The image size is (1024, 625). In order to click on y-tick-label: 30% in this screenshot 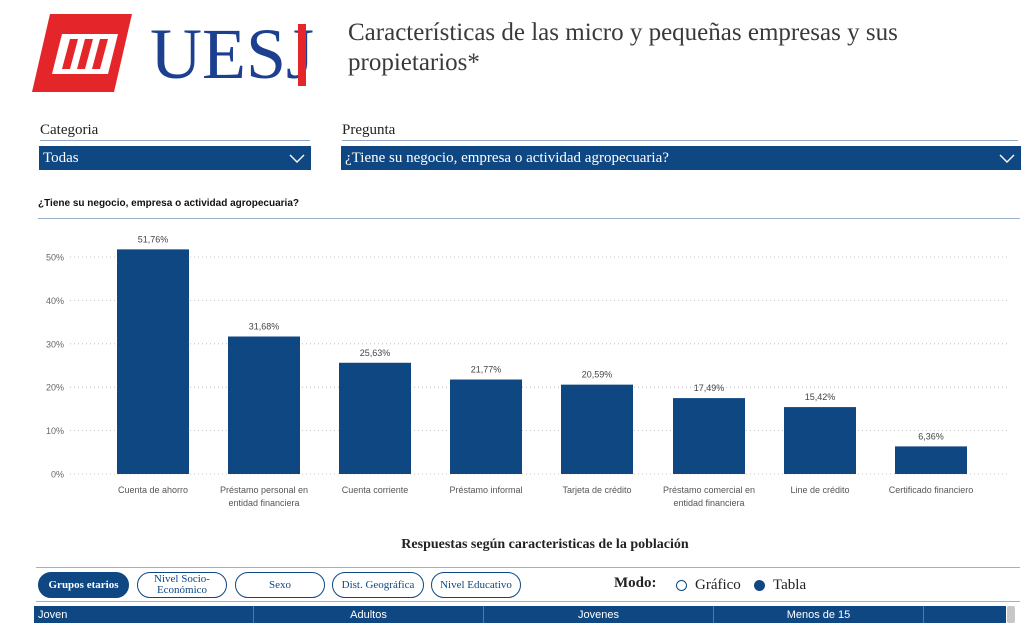, I will do `click(55, 344)`.